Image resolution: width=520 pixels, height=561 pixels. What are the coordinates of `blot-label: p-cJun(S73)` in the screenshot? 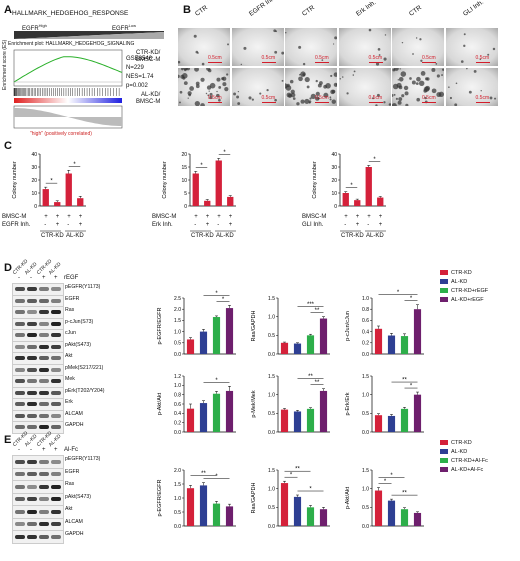 It's located at (79, 321).